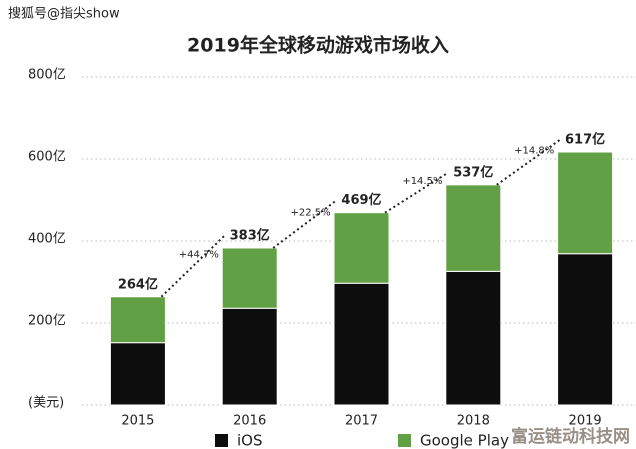 This screenshot has height=449, width=636. I want to click on chart-title: 2019年全球移动游戏市场收入, so click(318, 45).